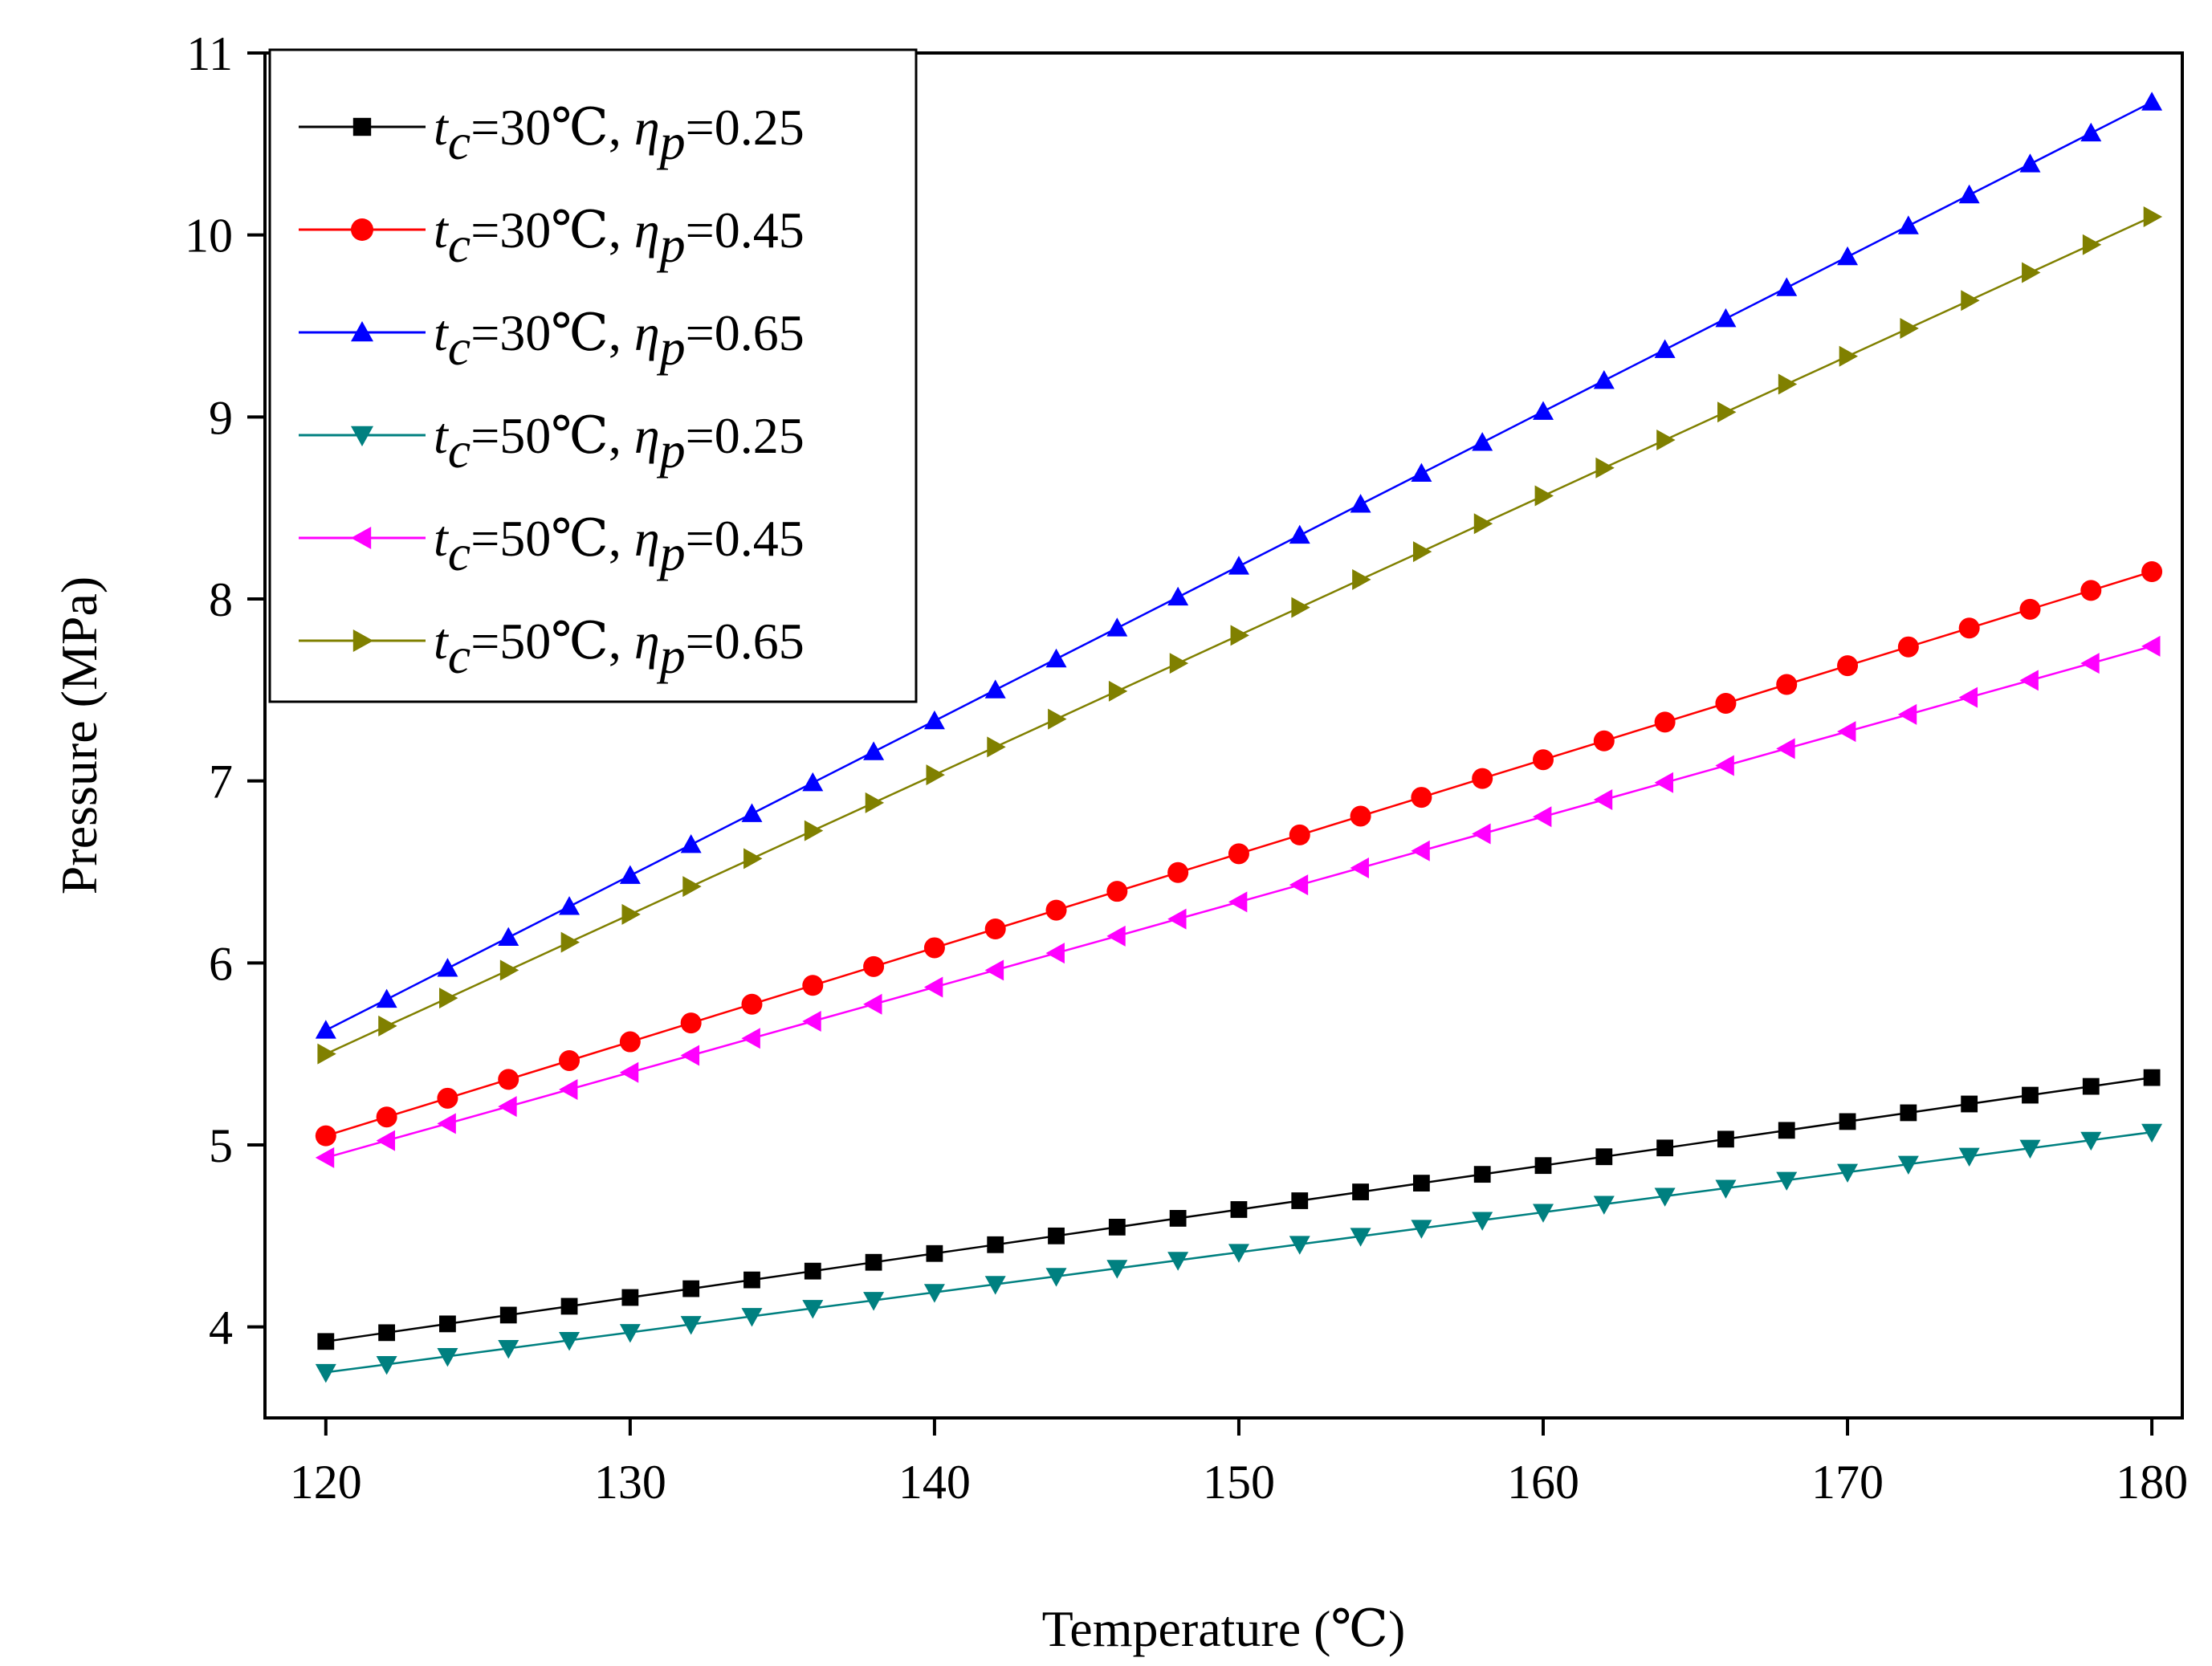  I want to click on legend-item: tc=50℃, ηp=0.65, so click(552, 648).